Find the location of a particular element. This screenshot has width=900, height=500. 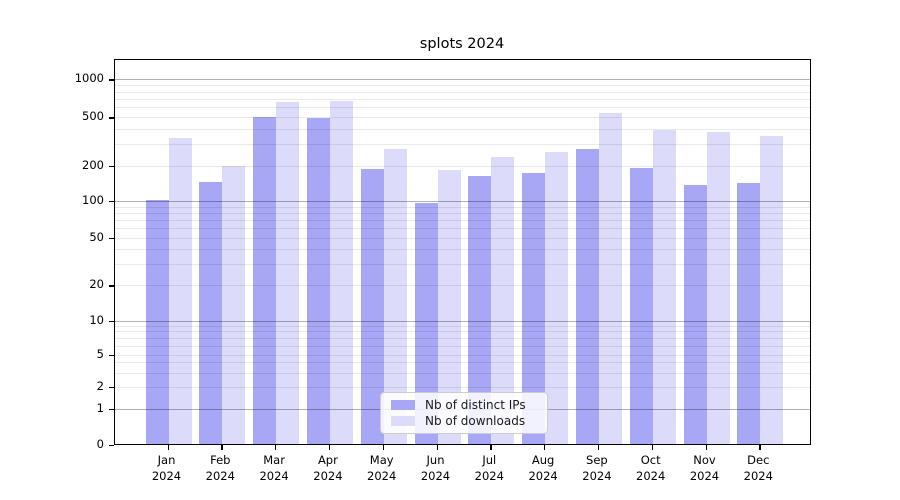

x-tick-label-mar: Mar 2024 is located at coordinates (274, 468).